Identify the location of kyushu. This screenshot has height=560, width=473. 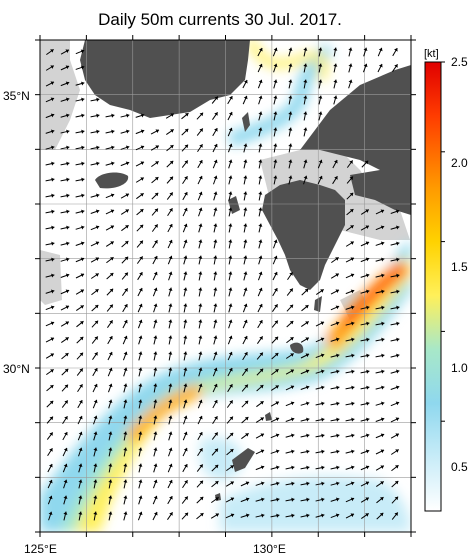
(303, 235).